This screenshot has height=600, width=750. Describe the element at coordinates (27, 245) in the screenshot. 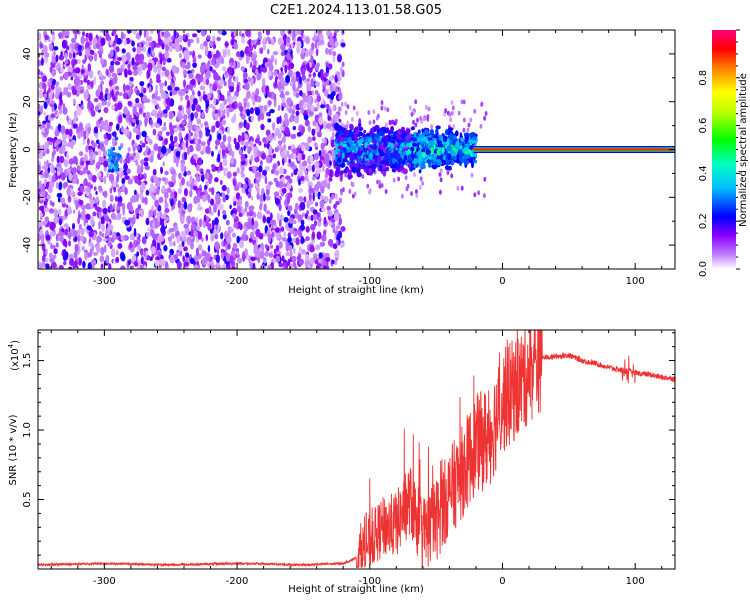

I see `y-tick-label: -40` at that location.